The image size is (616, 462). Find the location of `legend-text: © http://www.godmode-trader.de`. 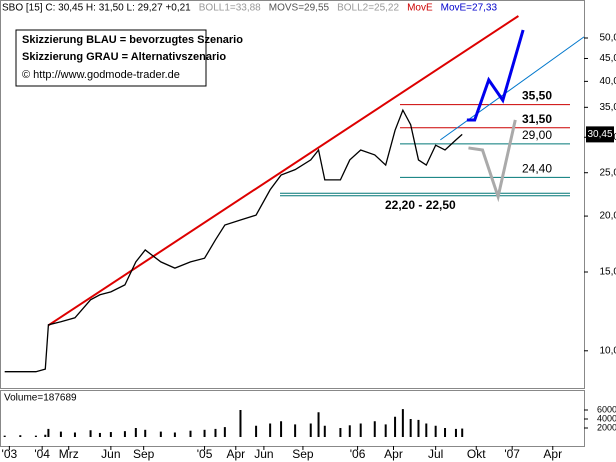

legend-text: © http://www.godmode-trader.de is located at coordinates (101, 75).